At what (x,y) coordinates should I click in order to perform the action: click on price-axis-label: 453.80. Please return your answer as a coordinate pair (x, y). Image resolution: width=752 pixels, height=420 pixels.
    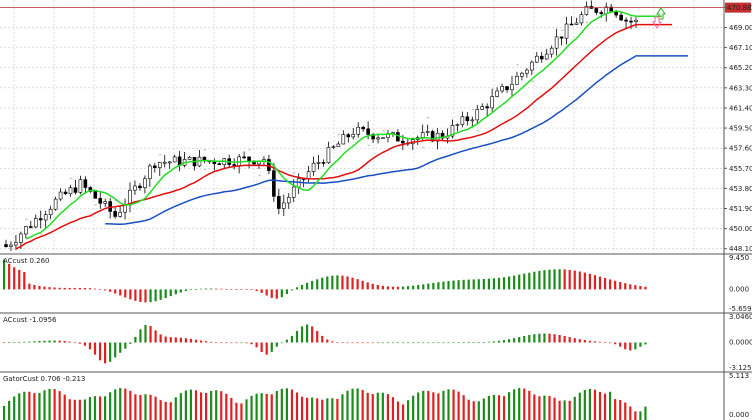
    Looking at the image, I should click on (740, 189).